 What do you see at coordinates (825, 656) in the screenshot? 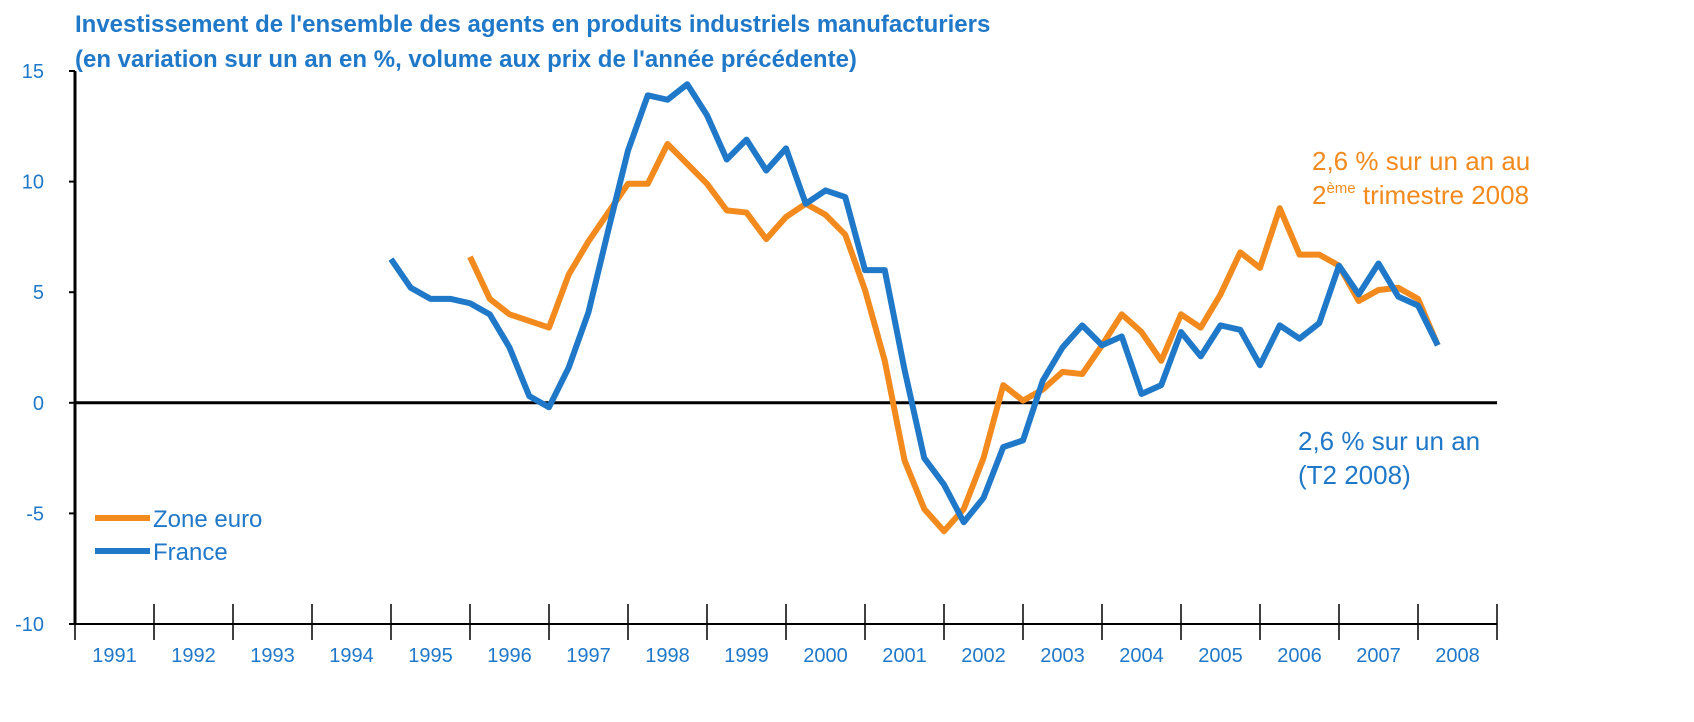
I see `x-tick-label: 2000` at bounding box center [825, 656].